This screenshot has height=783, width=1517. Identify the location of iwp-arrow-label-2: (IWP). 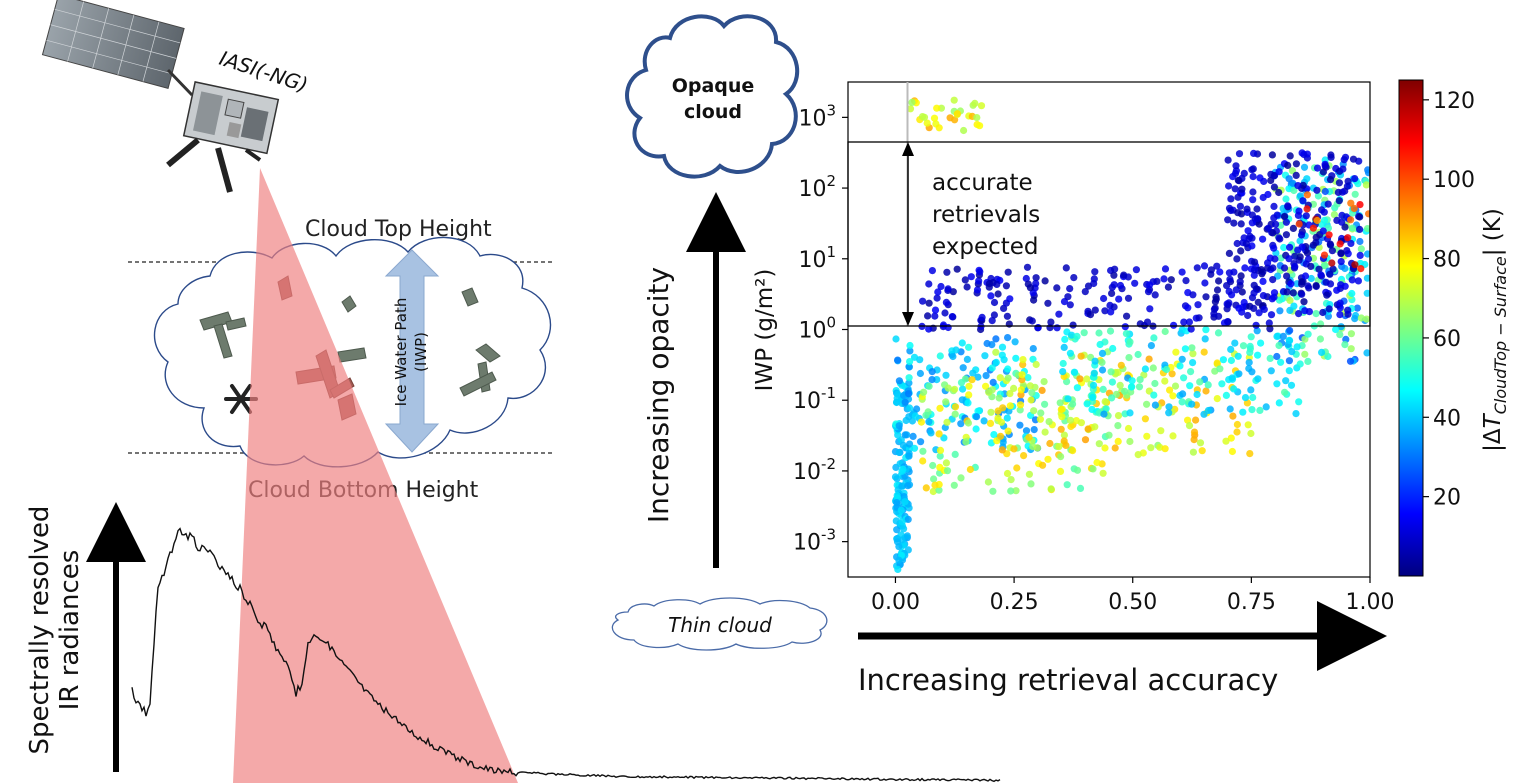
(421, 352).